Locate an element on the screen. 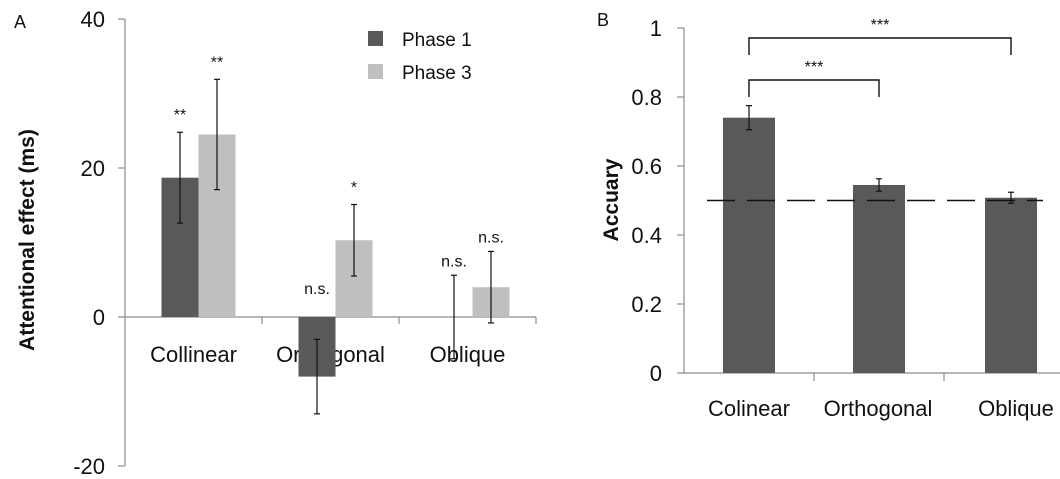 This screenshot has width=1060, height=479. panel-b-y-tick-label: 0.2 is located at coordinates (646, 304).